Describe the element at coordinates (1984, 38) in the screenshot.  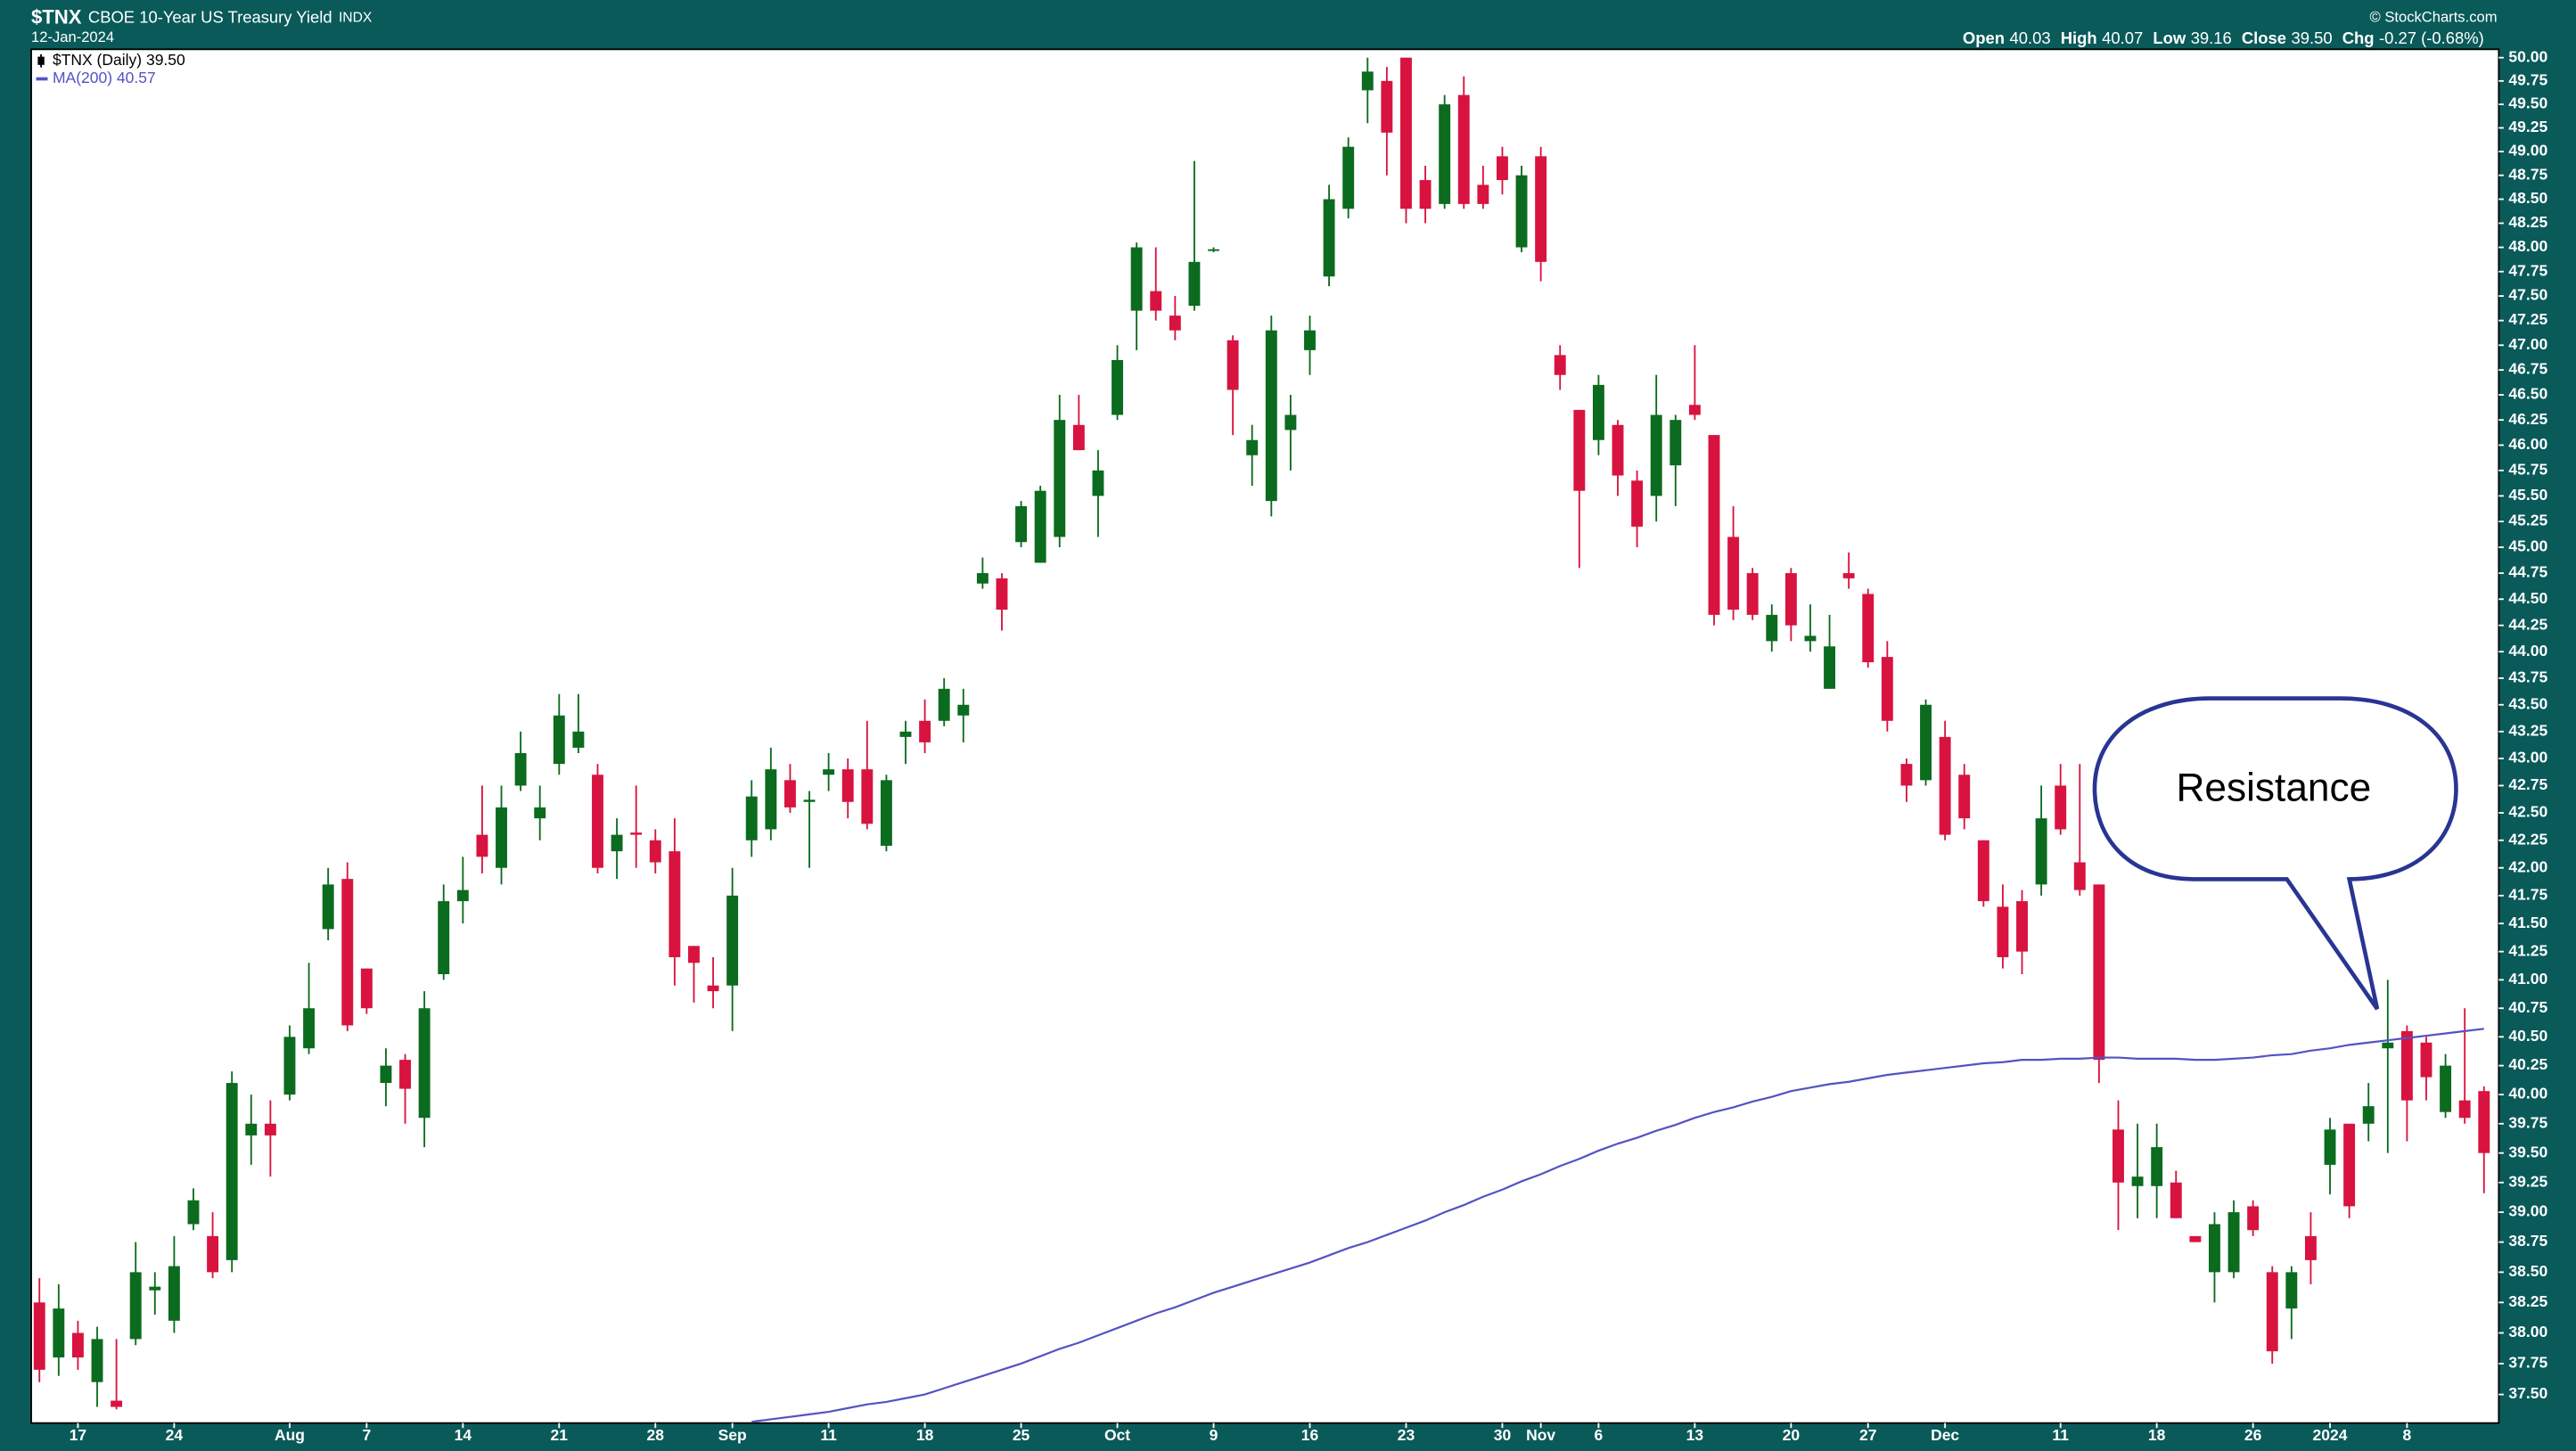
I see `quote-label: Open` at that location.